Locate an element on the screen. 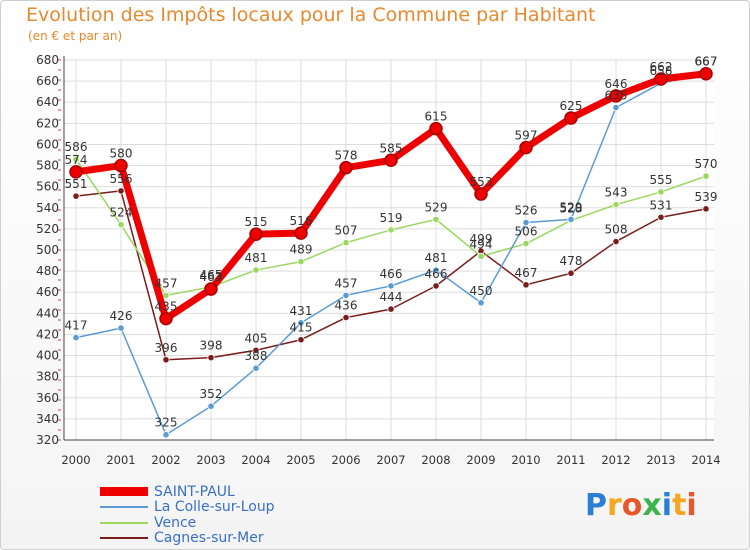  y-tick-label: 480 is located at coordinates (47, 271).